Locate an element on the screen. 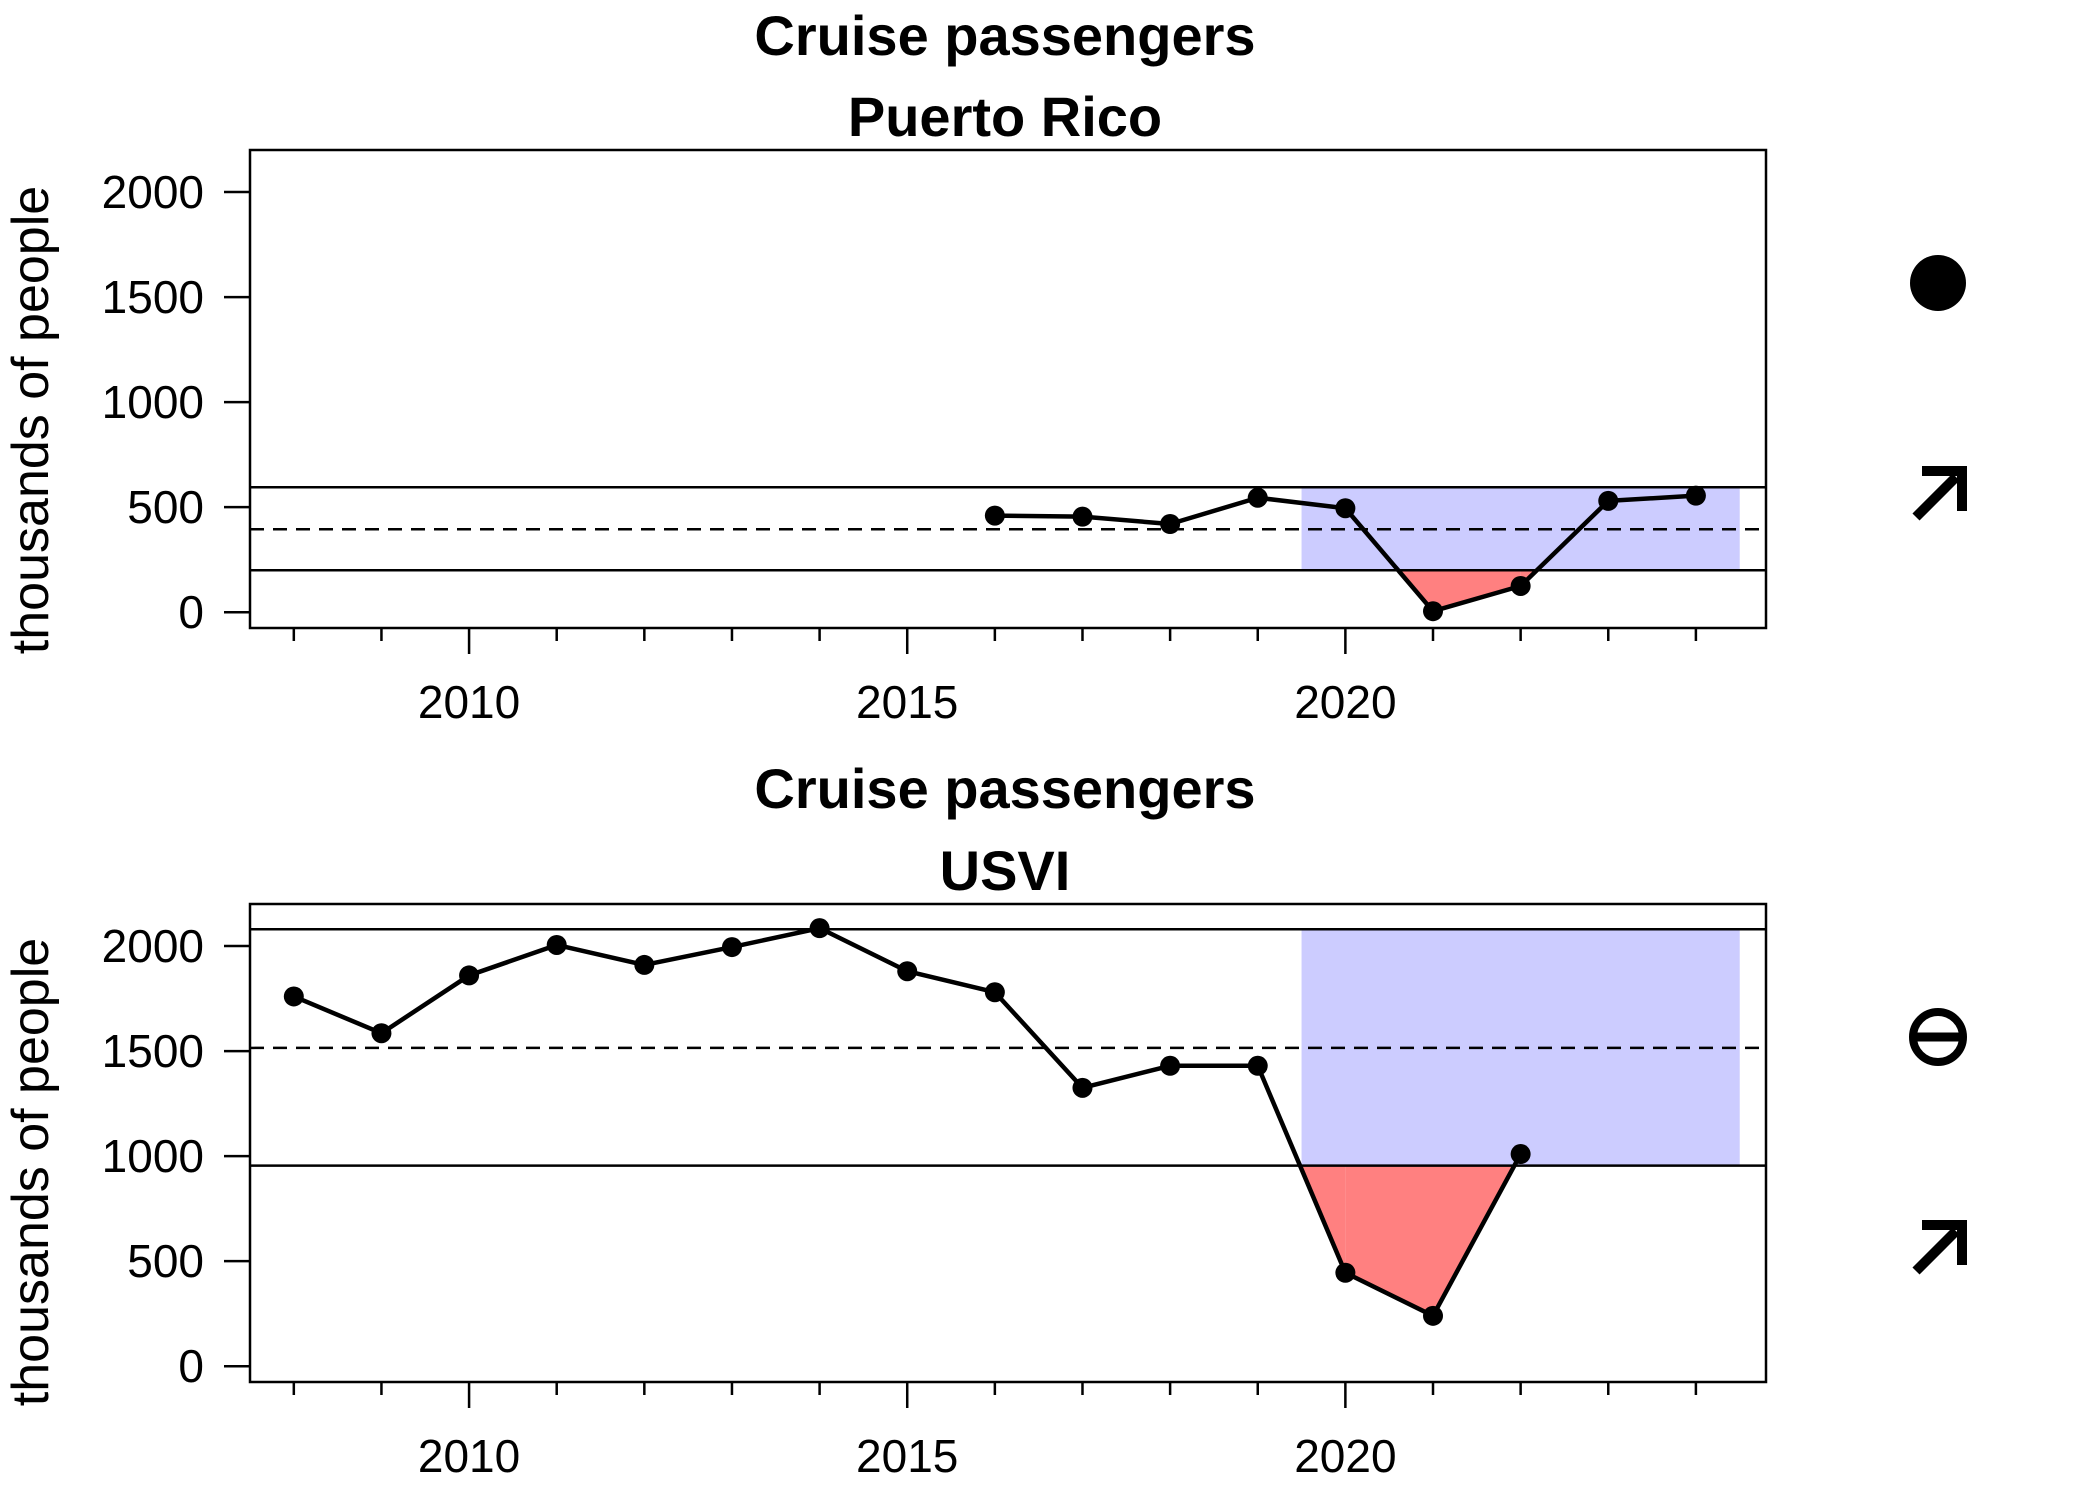  trend-circle-icon is located at coordinates (1938, 283).